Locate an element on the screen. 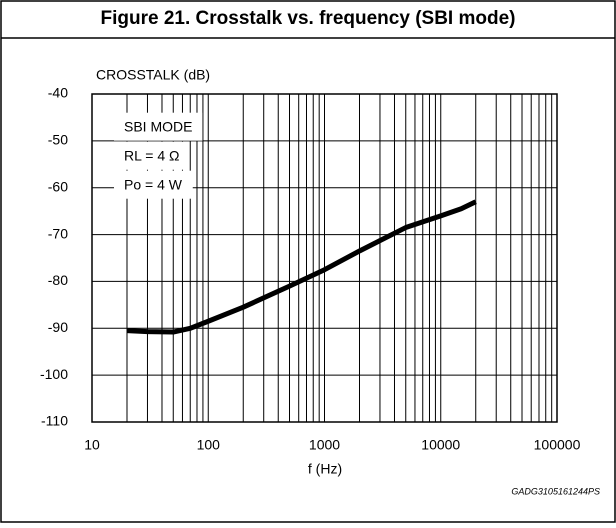 This screenshot has width=616, height=528. annotation: Po = 4 W is located at coordinates (153, 185).